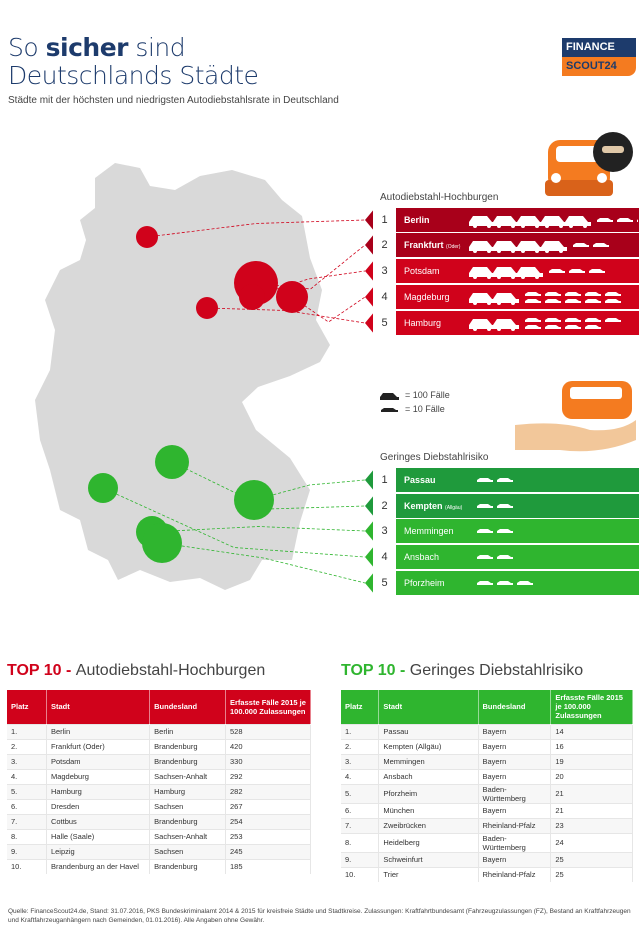 This screenshot has width=640, height=929. I want to click on ranking-row: 1 Berlin, so click(502, 220).